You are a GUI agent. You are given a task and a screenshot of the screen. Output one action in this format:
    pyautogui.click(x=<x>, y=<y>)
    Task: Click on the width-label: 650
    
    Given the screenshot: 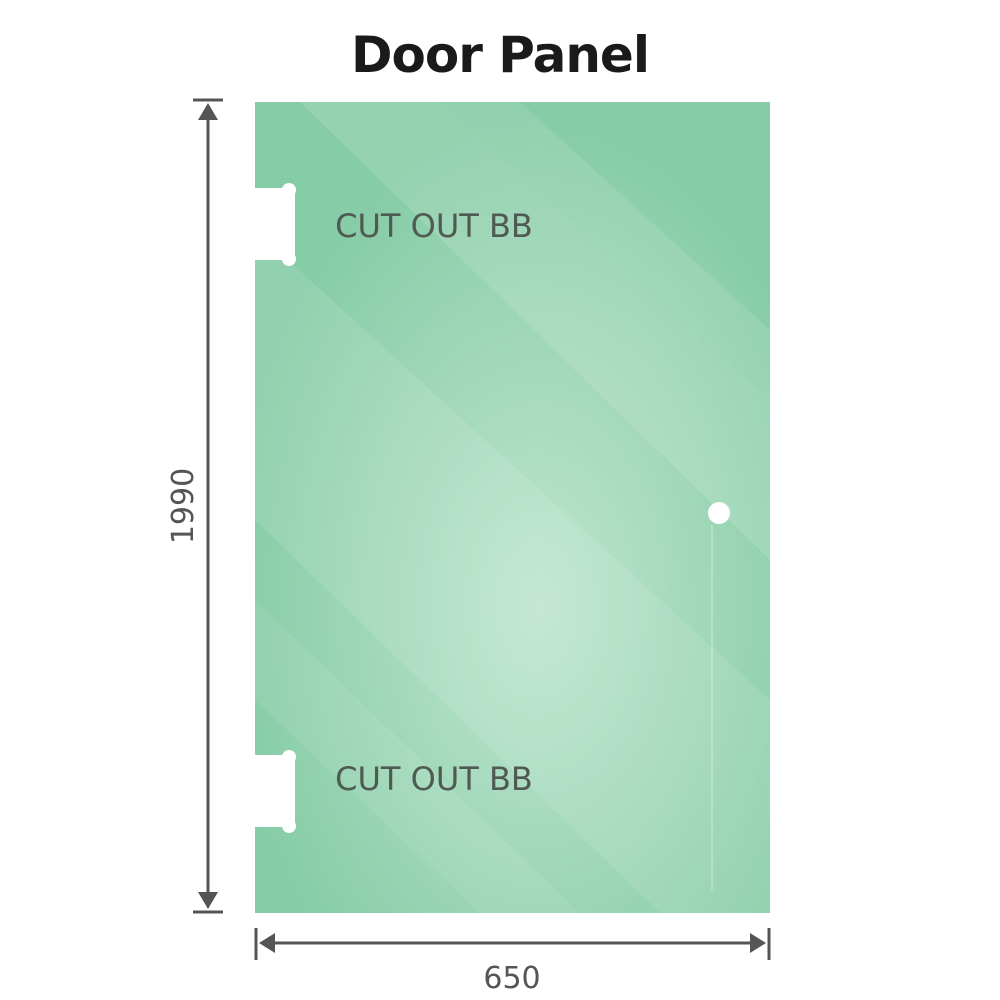 What is the action you would take?
    pyautogui.click(x=511, y=978)
    